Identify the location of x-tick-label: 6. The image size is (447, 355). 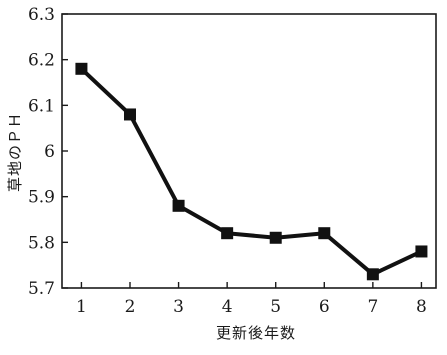
(324, 307).